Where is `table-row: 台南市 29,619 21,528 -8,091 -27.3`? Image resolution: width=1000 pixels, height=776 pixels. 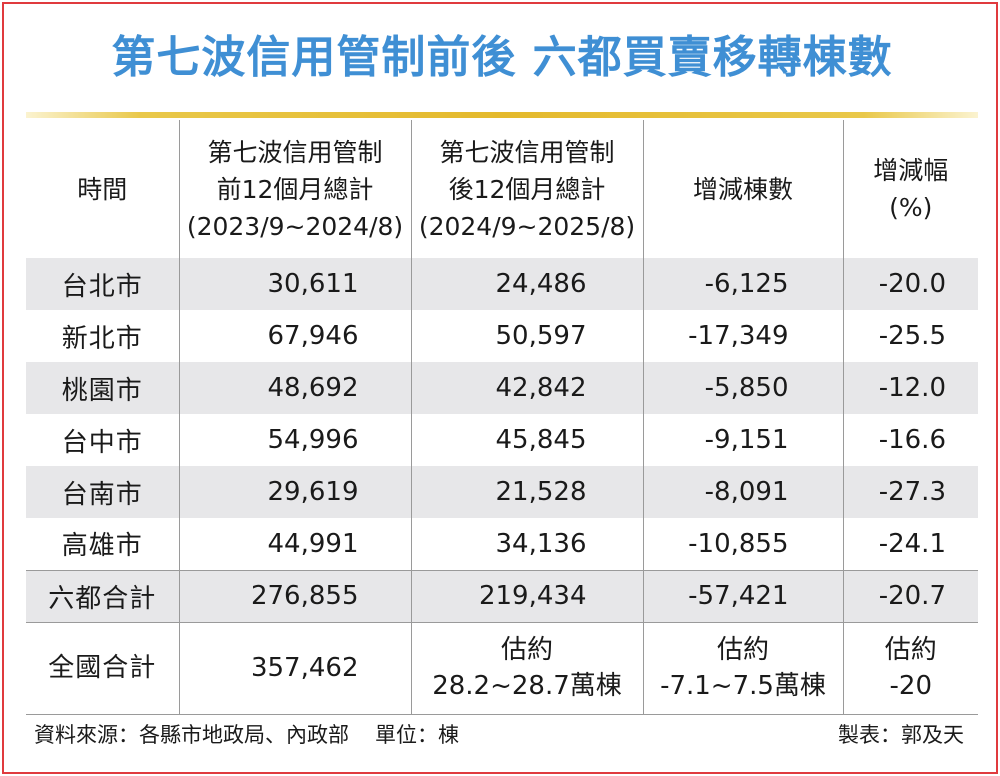
table-row: 台南市 29,619 21,528 -8,091 -27.3 is located at coordinates (502, 492).